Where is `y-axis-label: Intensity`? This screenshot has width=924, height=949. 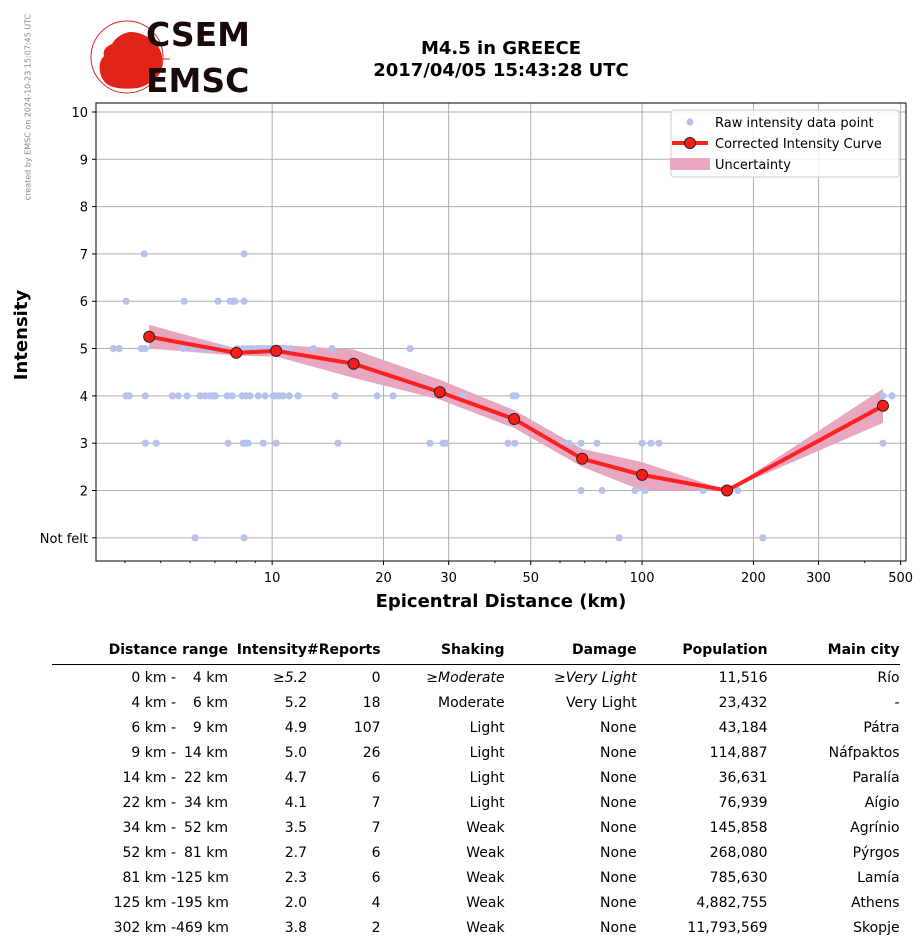 y-axis-label: Intensity is located at coordinates (21, 335).